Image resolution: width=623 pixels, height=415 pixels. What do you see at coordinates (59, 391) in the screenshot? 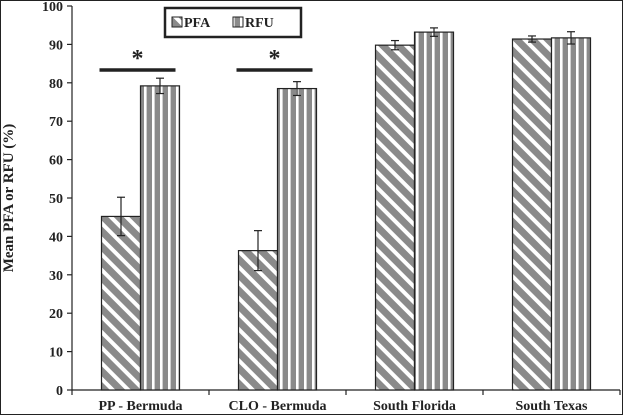
I see `y-tick-label: 0` at bounding box center [59, 391].